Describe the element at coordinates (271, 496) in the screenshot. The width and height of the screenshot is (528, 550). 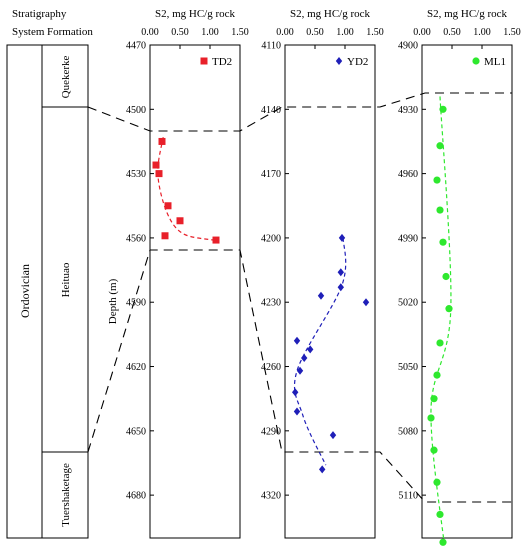
I see `y-tick-label: 4320` at that location.